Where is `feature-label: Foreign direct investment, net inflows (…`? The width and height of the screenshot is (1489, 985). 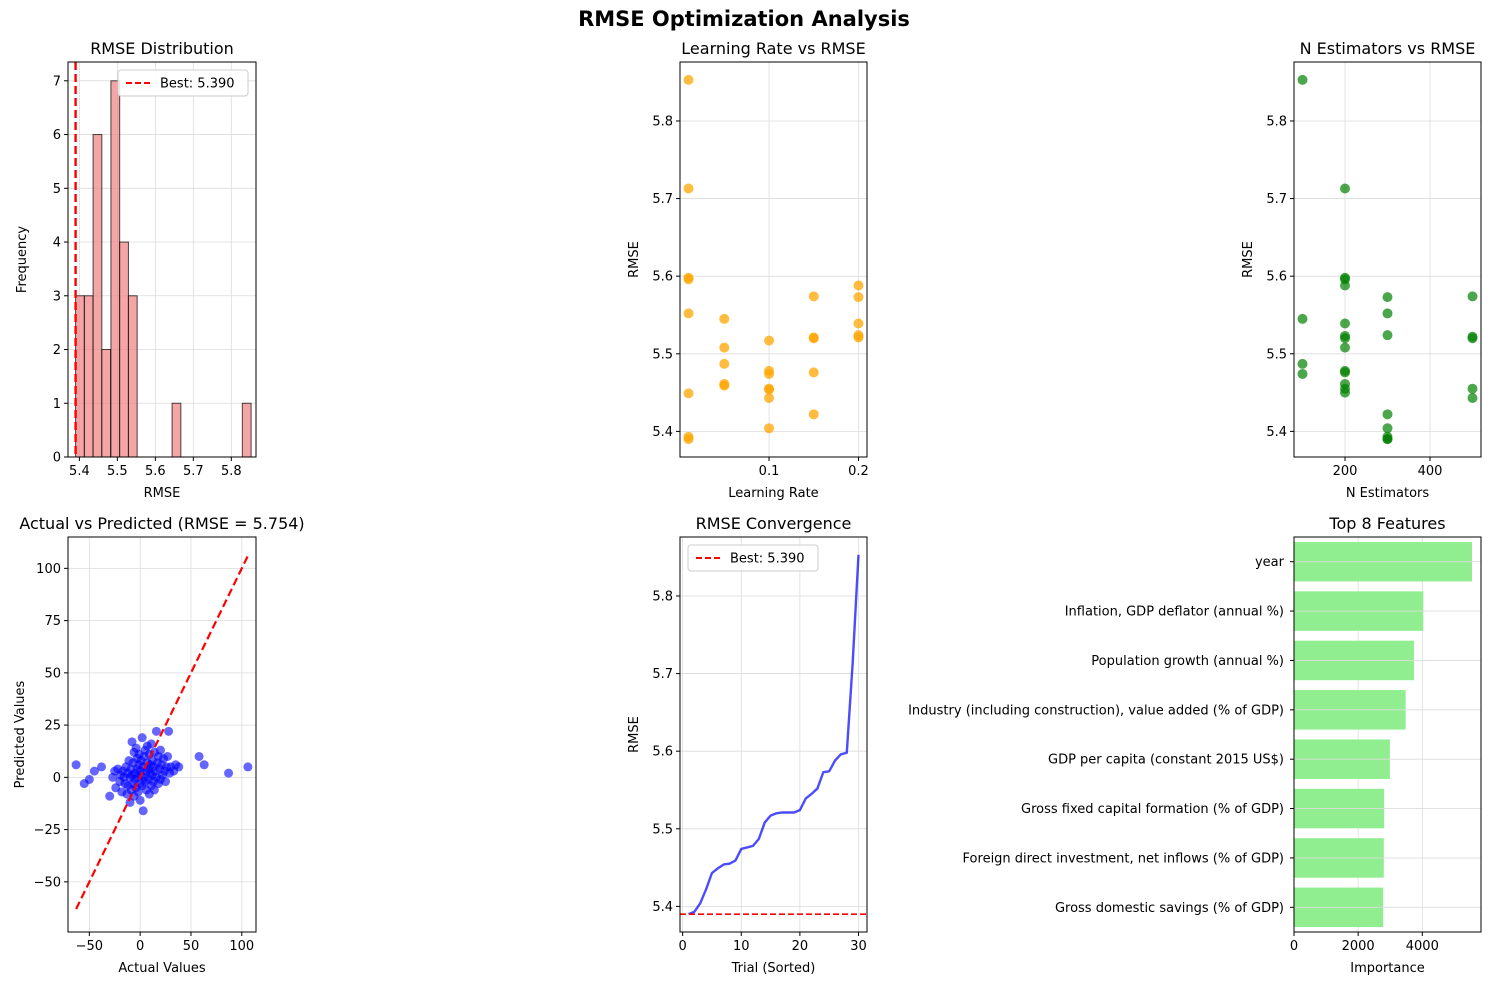
feature-label: Foreign direct investment, net inflows (… is located at coordinates (1123, 858).